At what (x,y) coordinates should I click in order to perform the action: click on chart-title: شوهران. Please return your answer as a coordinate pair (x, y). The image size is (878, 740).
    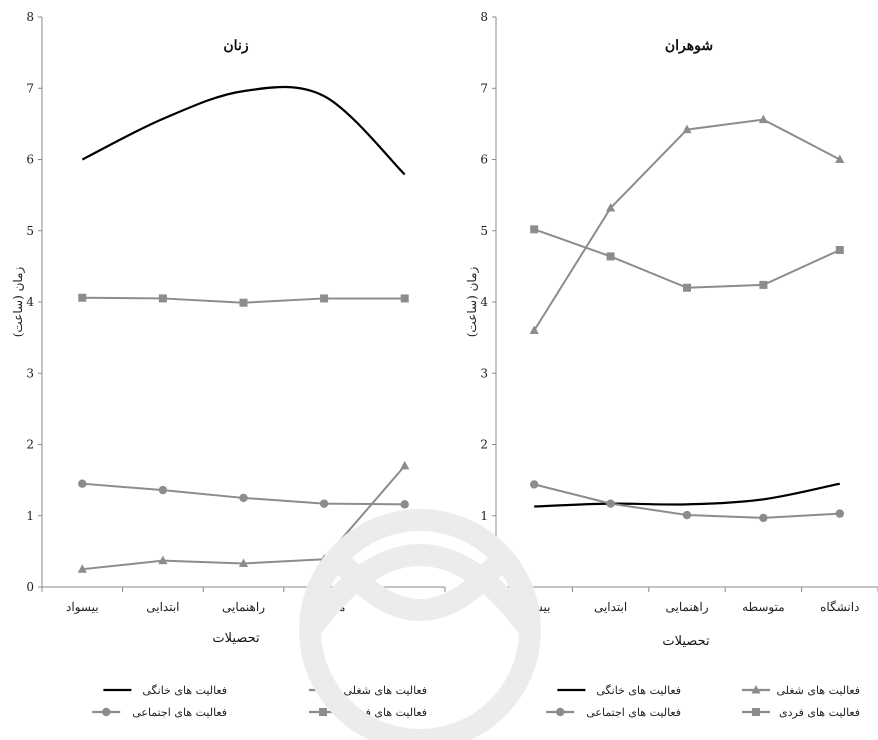
    Looking at the image, I should click on (689, 46).